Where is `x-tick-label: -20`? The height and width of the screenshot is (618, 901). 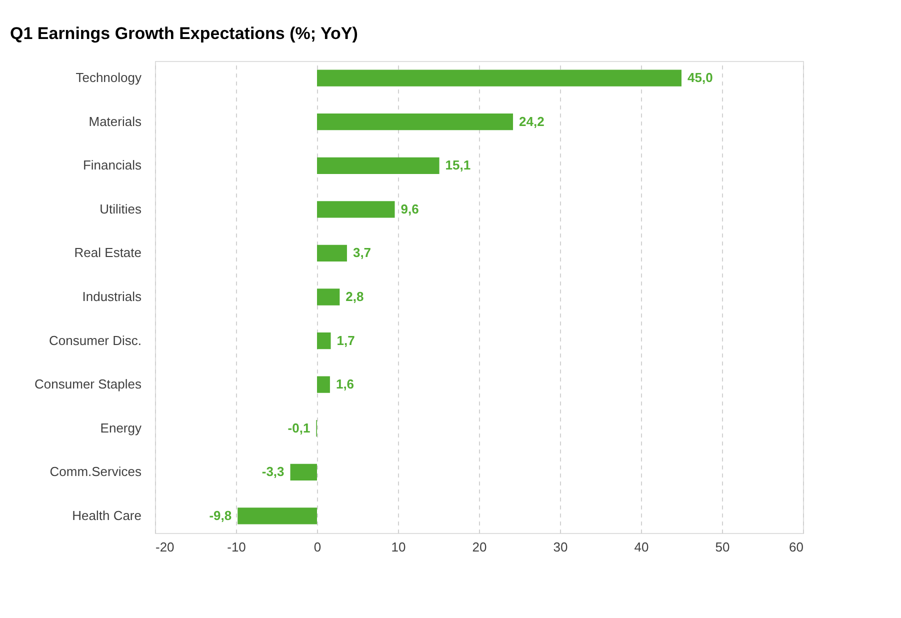
x-tick-label: -20 is located at coordinates (165, 547).